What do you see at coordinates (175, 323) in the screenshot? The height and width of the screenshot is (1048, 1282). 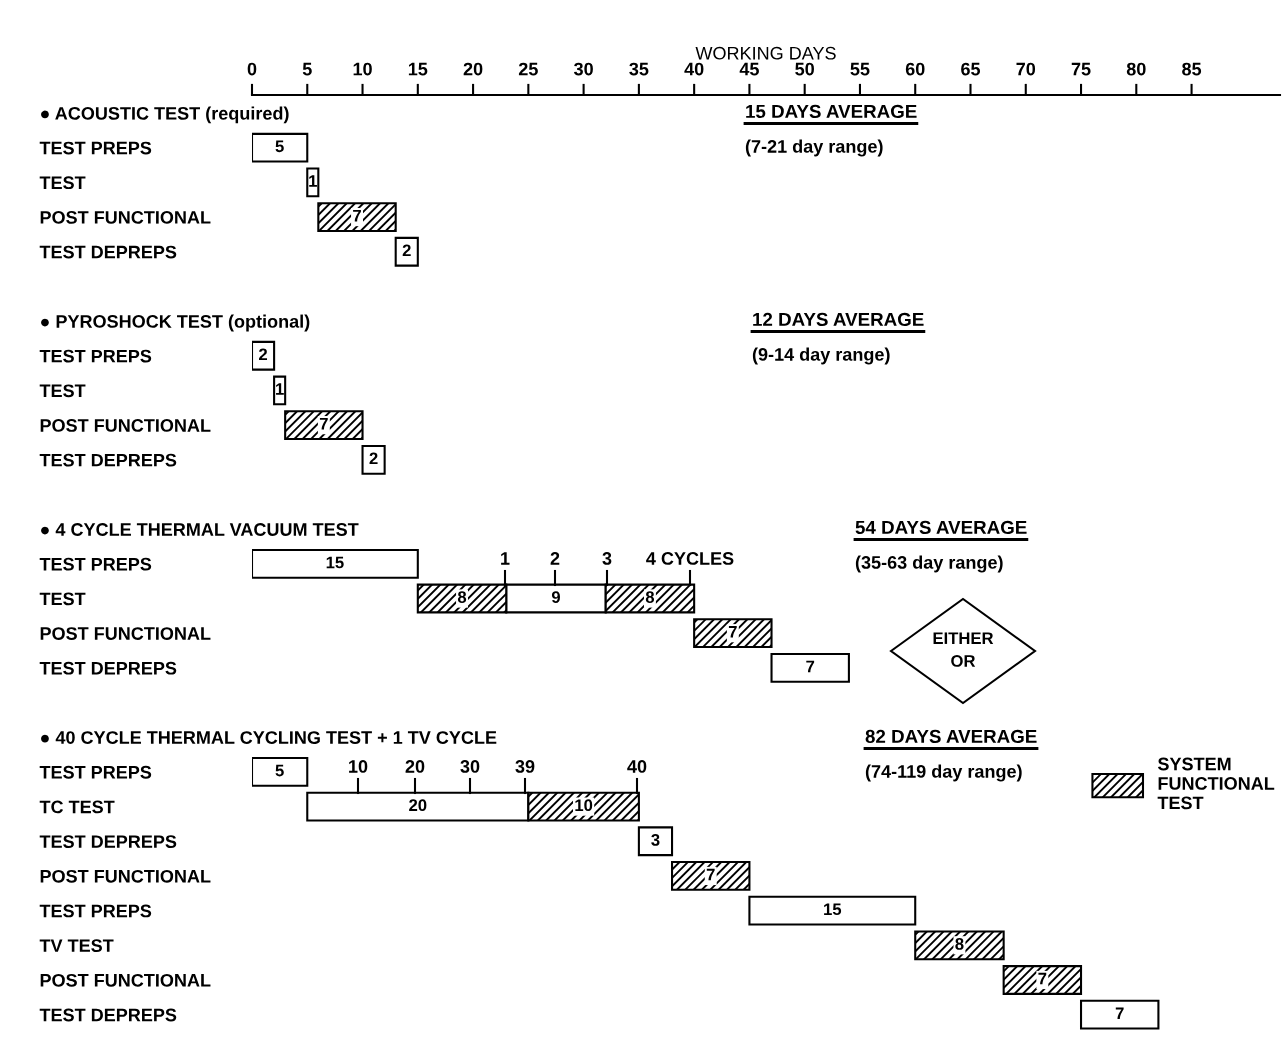 I see `y-tick-label: ● PYROSHOCK TEST (optional)` at bounding box center [175, 323].